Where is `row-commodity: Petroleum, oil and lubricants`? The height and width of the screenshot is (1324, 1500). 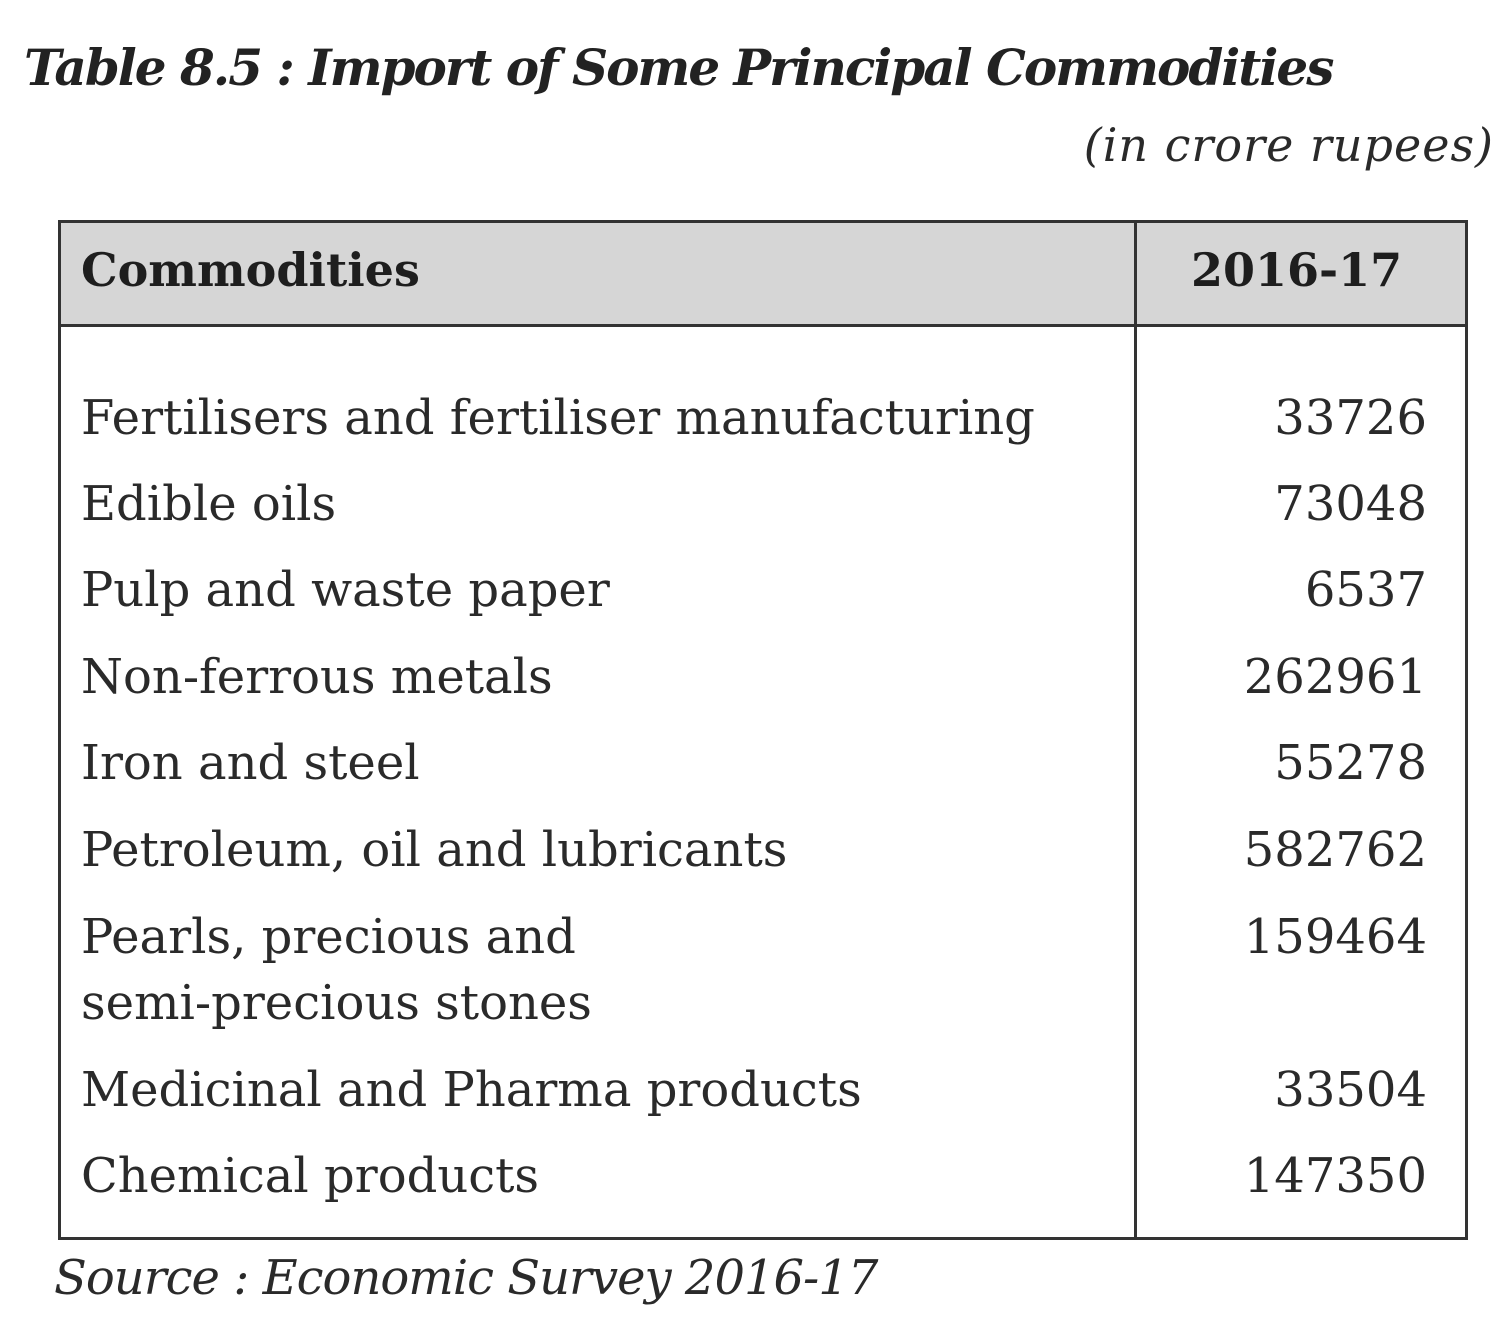
row-commodity: Petroleum, oil and lubricants is located at coordinates (434, 850).